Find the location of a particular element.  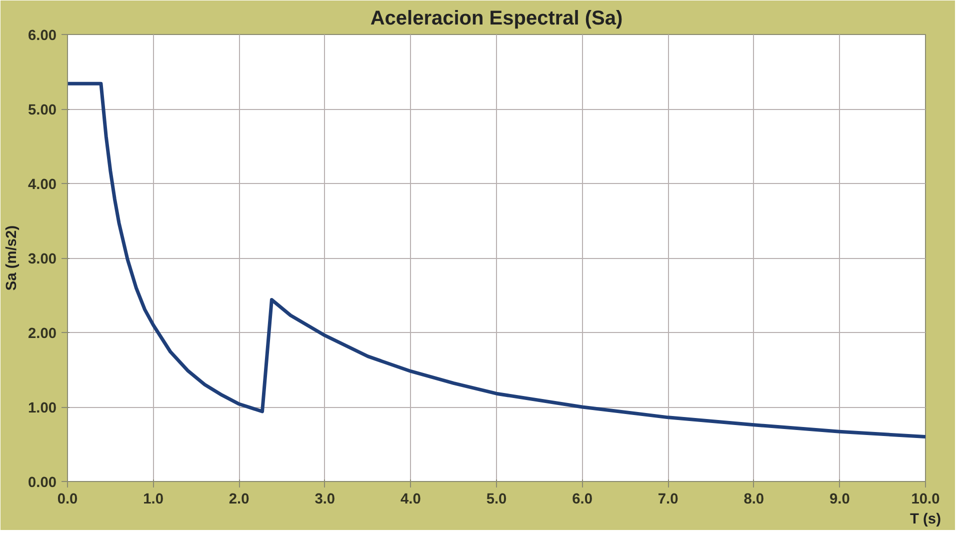

x-tick-label: 7.0 is located at coordinates (668, 500).